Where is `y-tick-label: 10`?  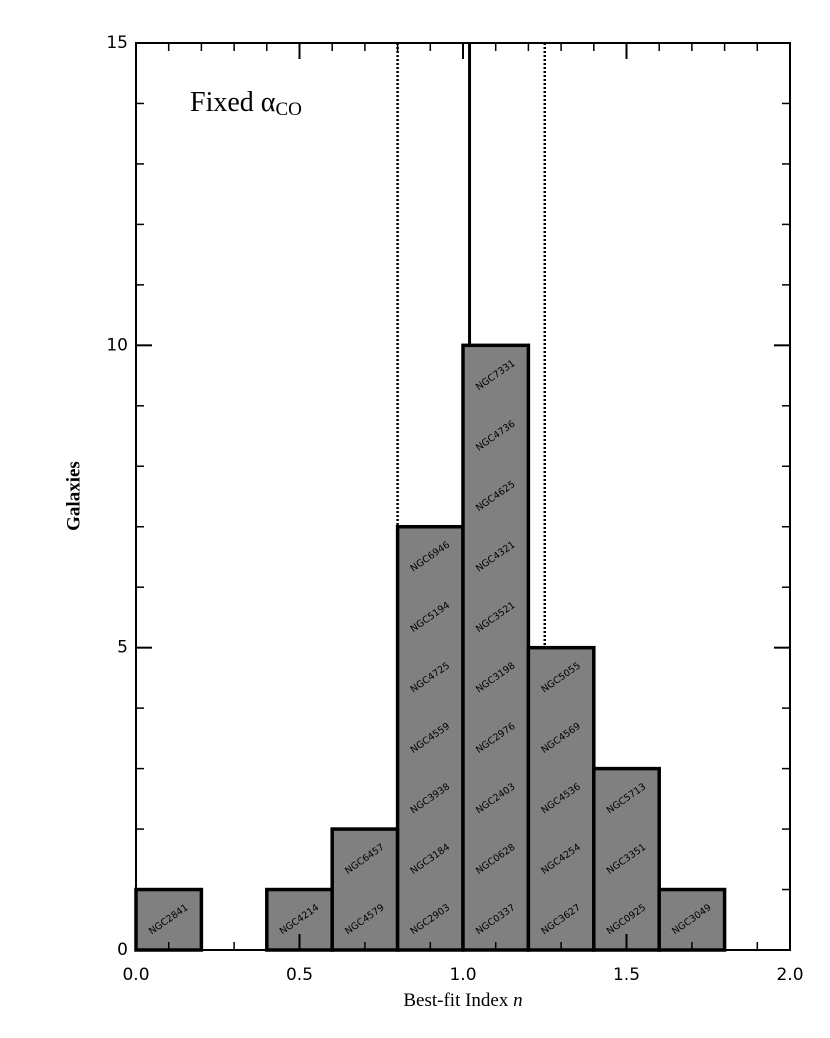
y-tick-label: 10 is located at coordinates (117, 345).